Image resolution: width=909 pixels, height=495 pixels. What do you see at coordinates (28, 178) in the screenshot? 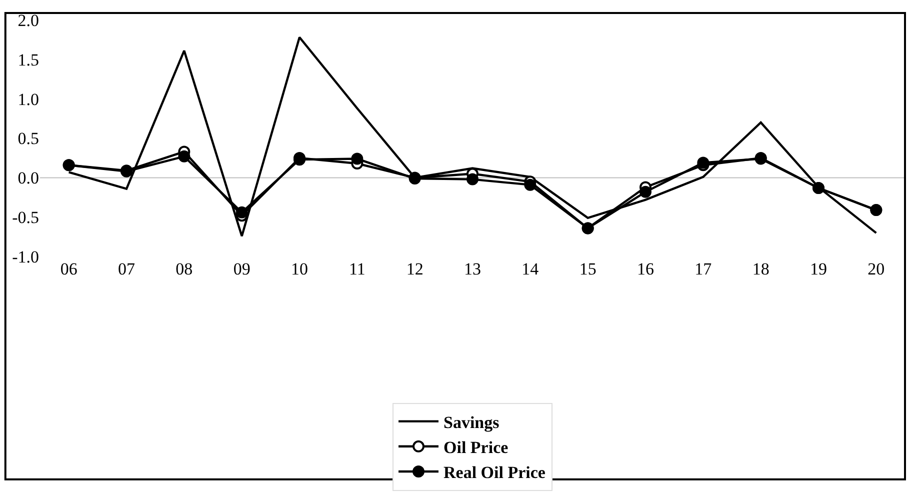
I see `y-tick-label: 0.0` at bounding box center [28, 178].